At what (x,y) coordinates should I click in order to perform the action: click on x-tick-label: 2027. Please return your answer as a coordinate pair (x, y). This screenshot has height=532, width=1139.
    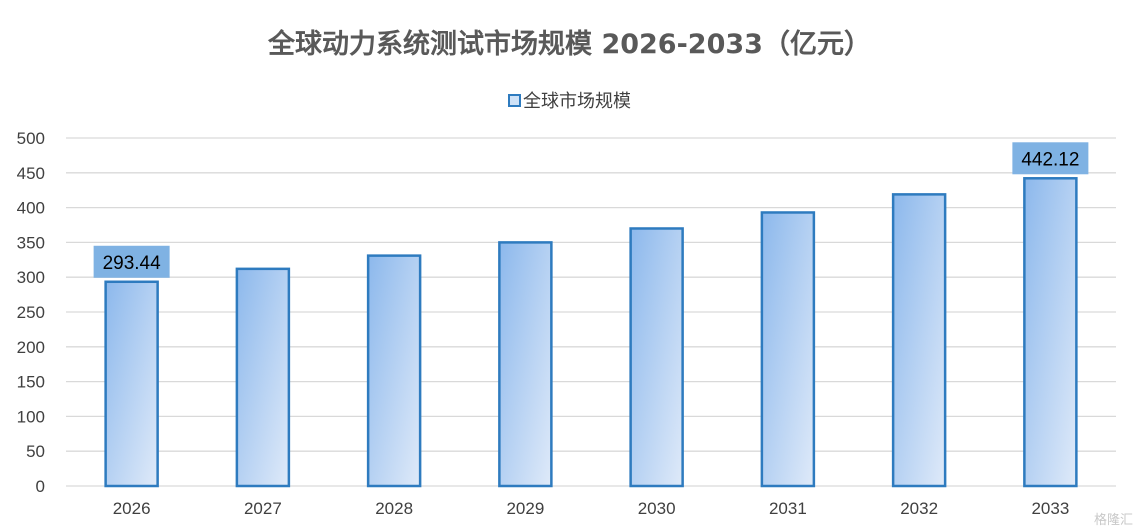
    Looking at the image, I should click on (263, 508).